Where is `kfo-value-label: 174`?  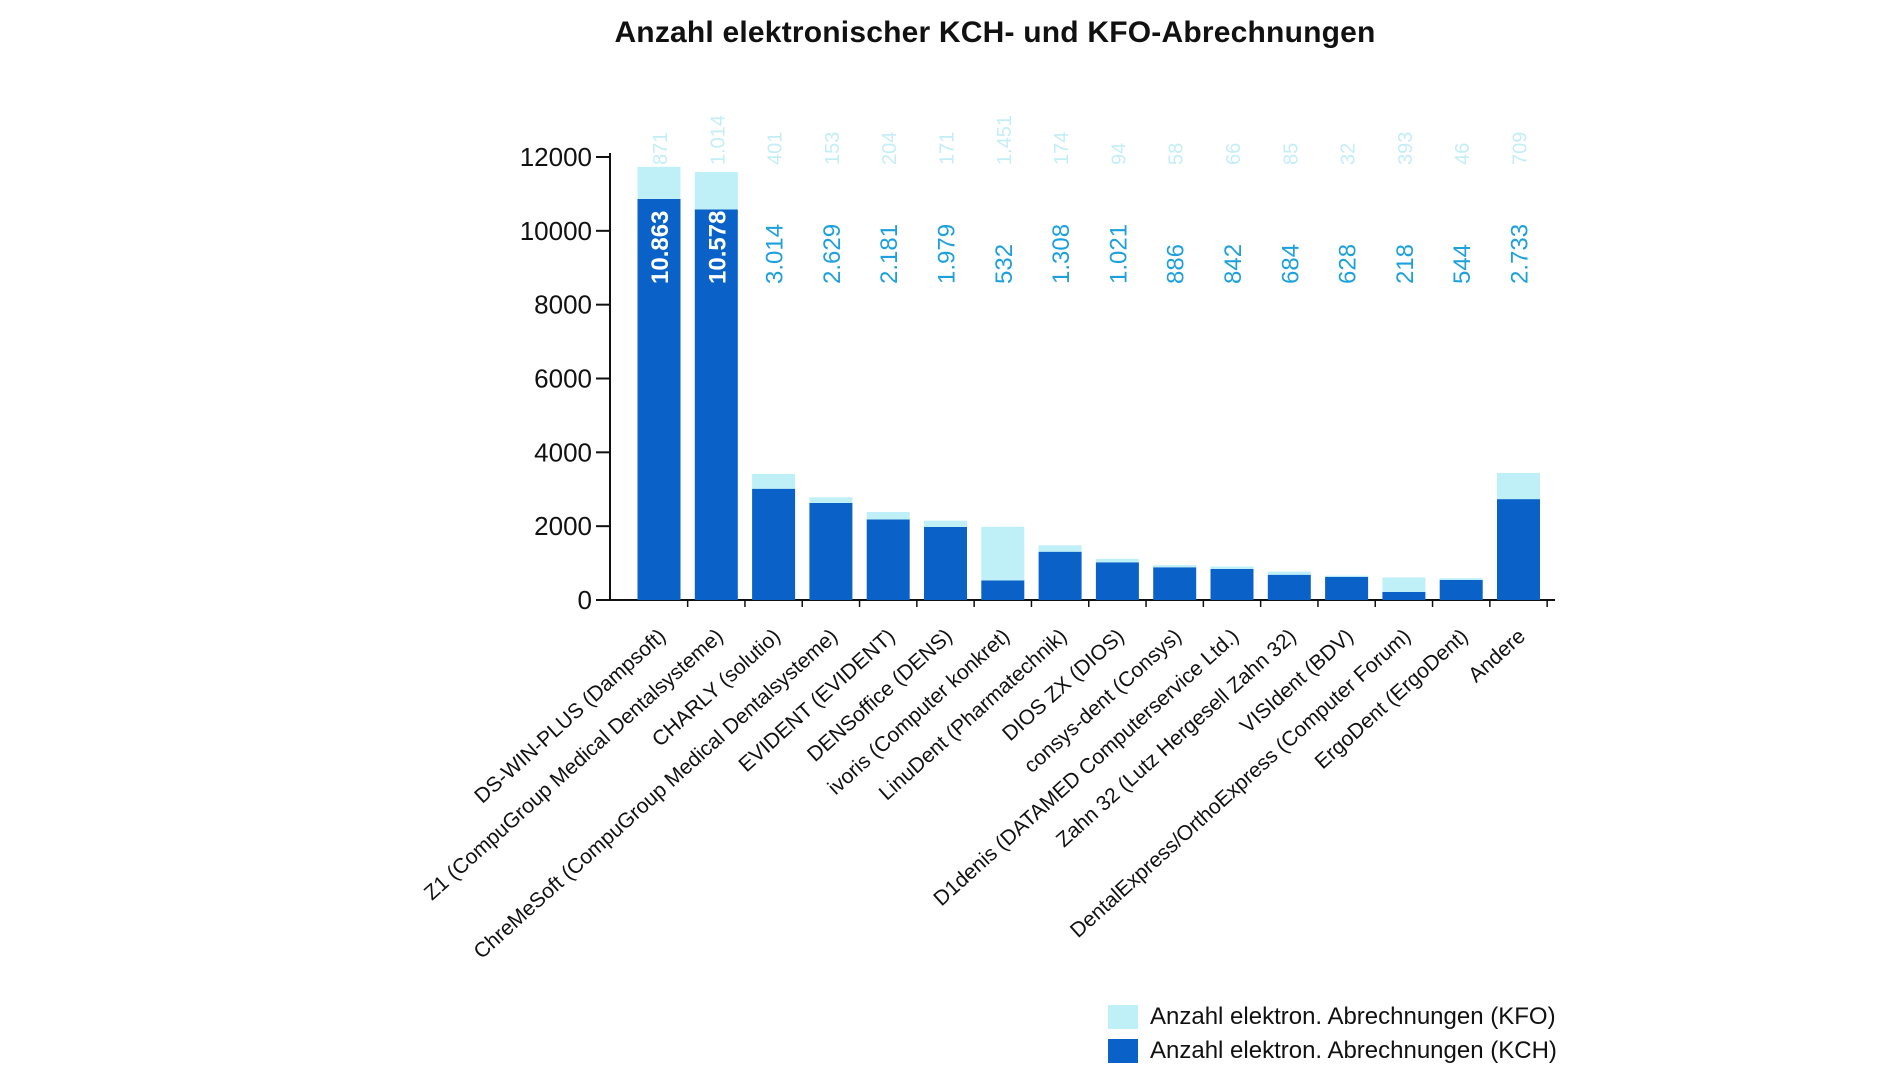
kfo-value-label: 174 is located at coordinates (1062, 148).